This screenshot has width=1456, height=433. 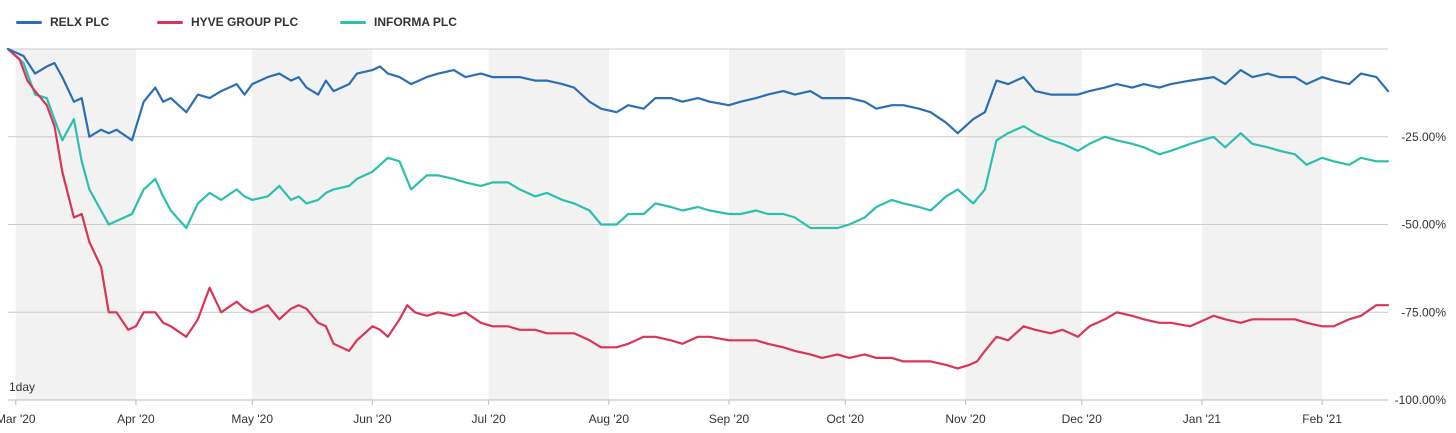 I want to click on y-tick-label: -50.00%, so click(x=1423, y=225).